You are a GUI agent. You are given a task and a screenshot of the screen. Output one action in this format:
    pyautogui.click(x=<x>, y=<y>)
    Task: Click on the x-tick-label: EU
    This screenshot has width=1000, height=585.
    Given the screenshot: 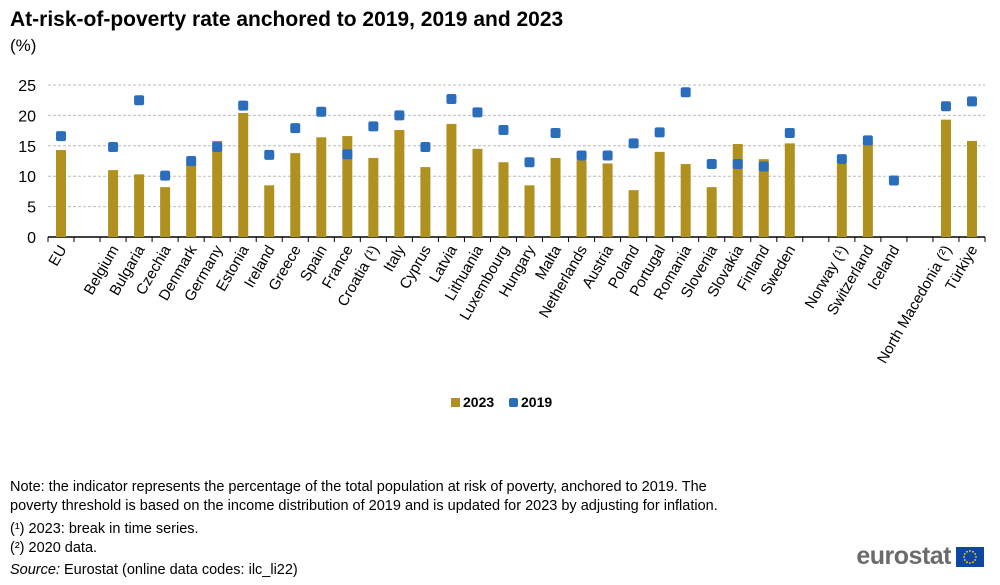 What is the action you would take?
    pyautogui.click(x=57, y=256)
    